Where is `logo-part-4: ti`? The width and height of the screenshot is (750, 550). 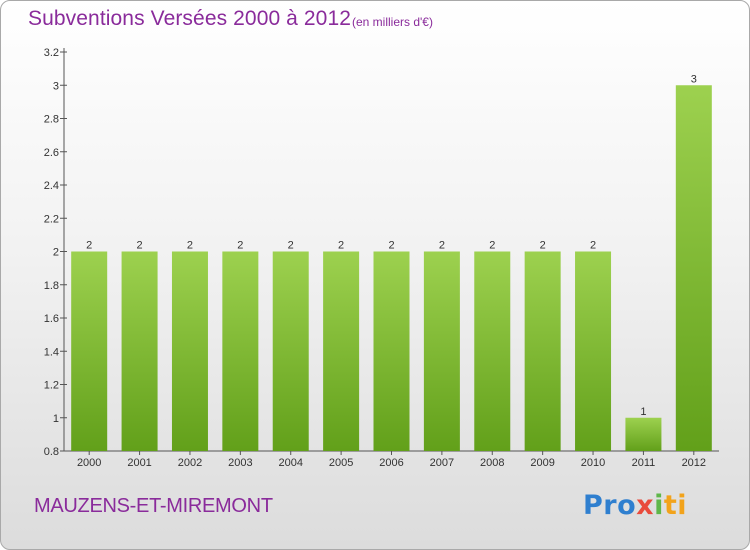
logo-part-4: ti is located at coordinates (675, 505).